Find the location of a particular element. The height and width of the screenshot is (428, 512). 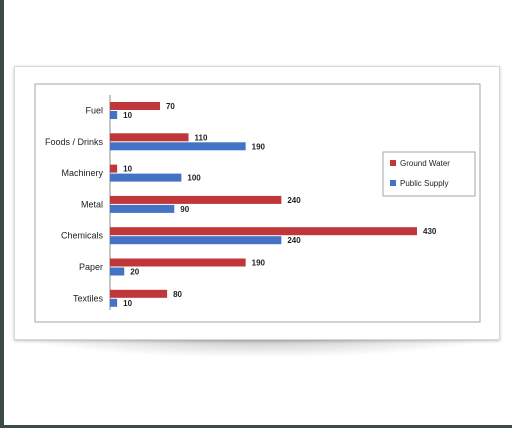

legend-swatch-public-supply is located at coordinates (393, 183).